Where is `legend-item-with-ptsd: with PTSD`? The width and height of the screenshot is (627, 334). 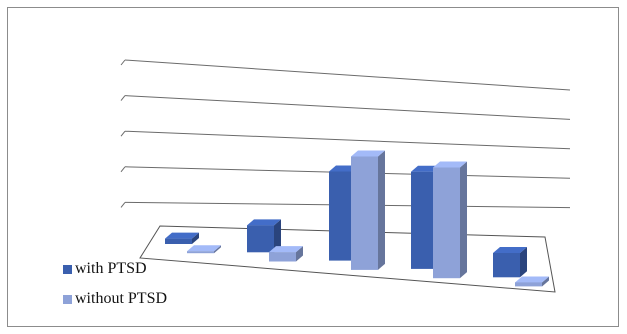 legend-item-with-ptsd: with PTSD is located at coordinates (105, 269).